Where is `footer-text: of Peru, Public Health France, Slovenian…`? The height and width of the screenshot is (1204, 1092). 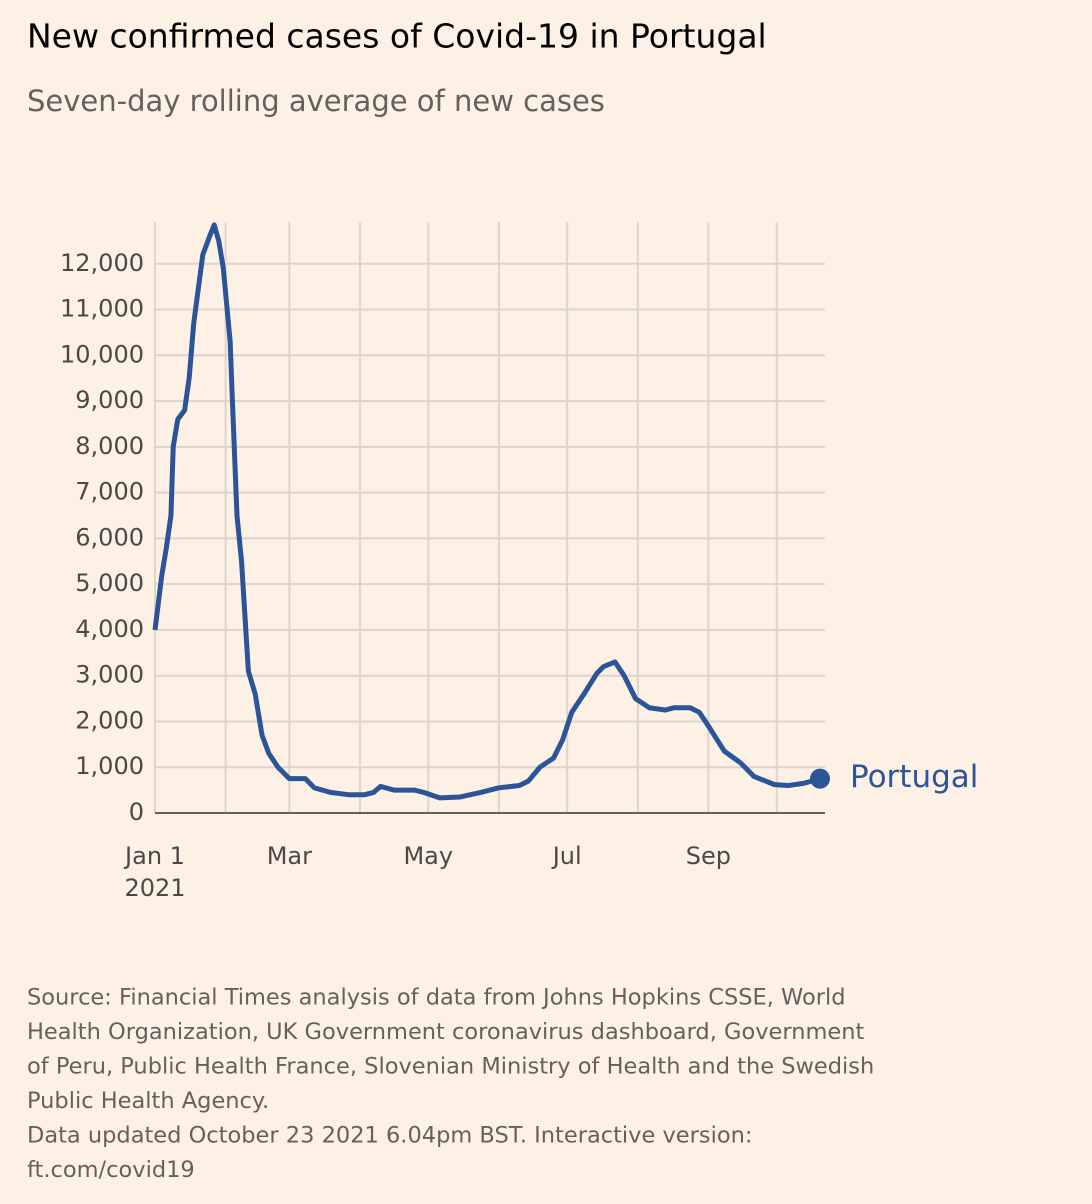
footer-text: of Peru, Public Health France, Slovenian… is located at coordinates (450, 1067).